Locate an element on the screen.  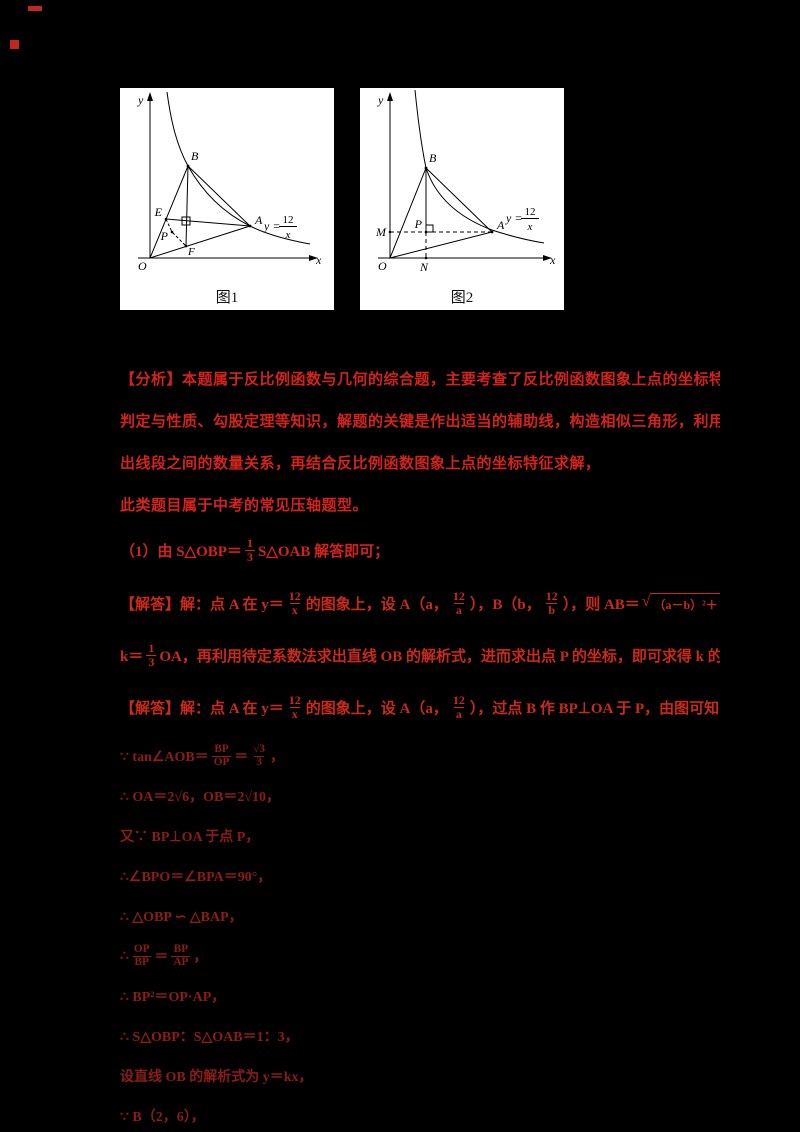
derivation-line-10: ∵ B（2，6）， is located at coordinates (162, 1117).